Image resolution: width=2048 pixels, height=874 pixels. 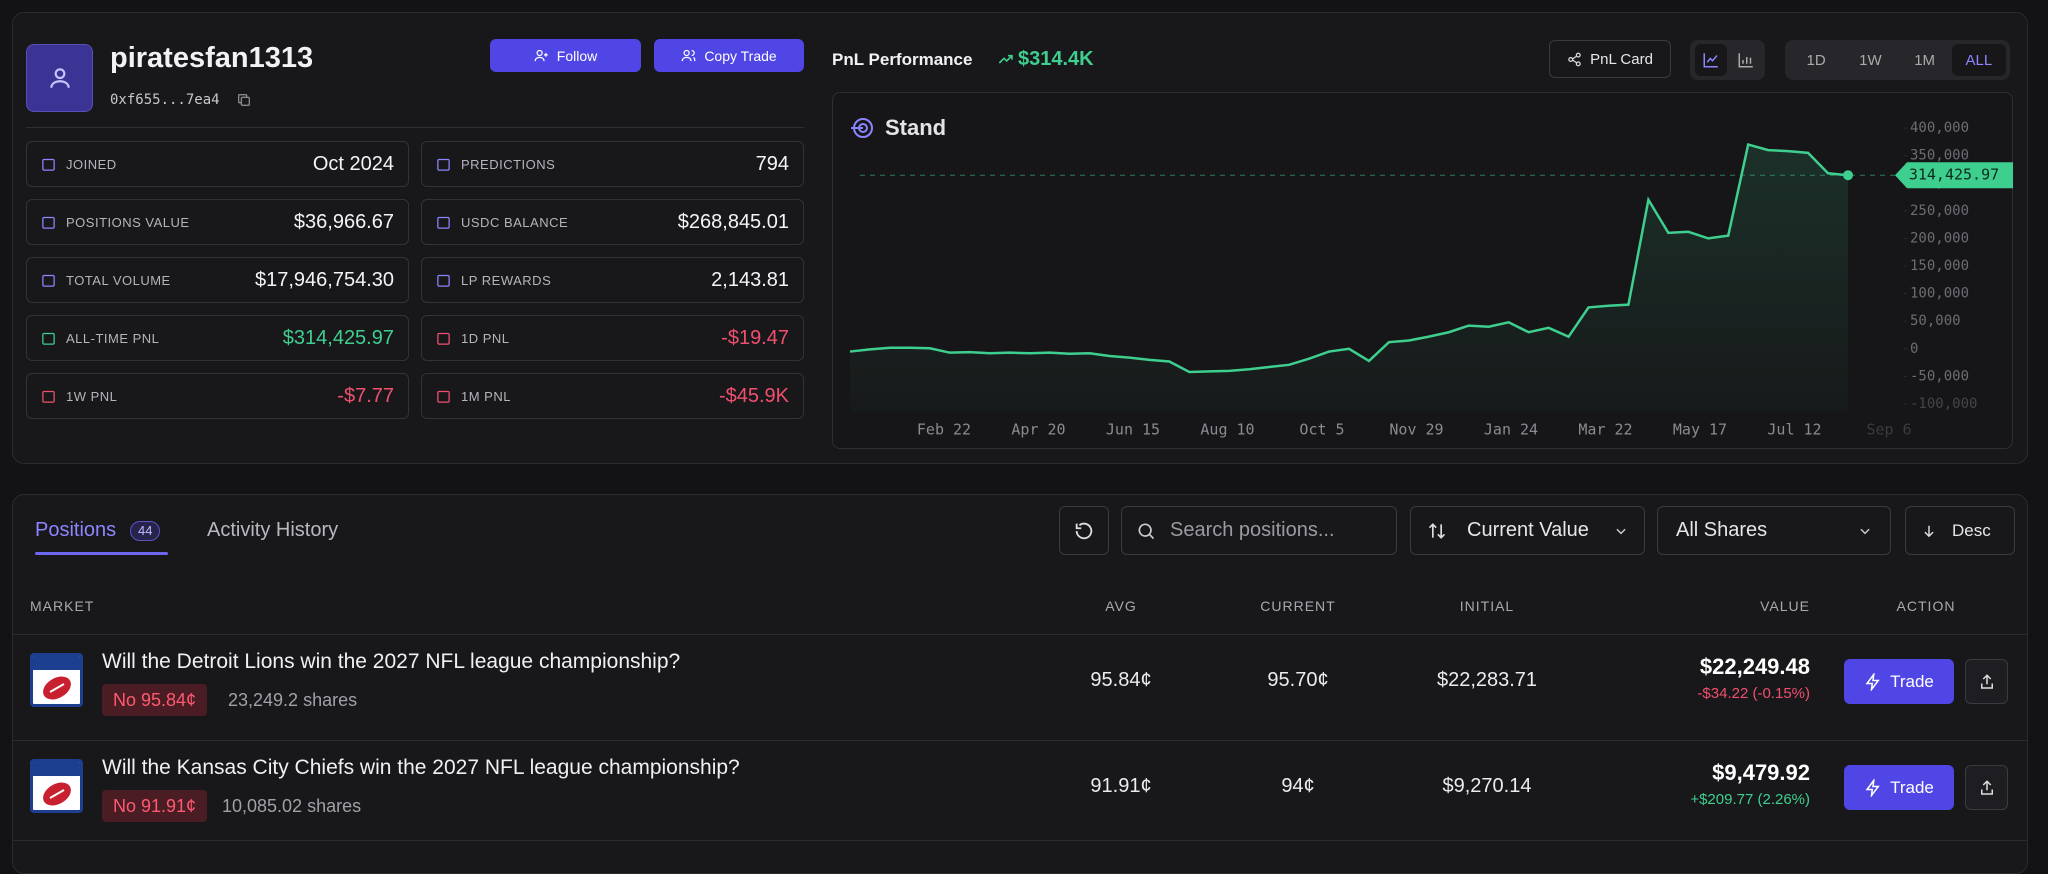 What do you see at coordinates (1746, 60) in the screenshot?
I see `bar-type-button` at bounding box center [1746, 60].